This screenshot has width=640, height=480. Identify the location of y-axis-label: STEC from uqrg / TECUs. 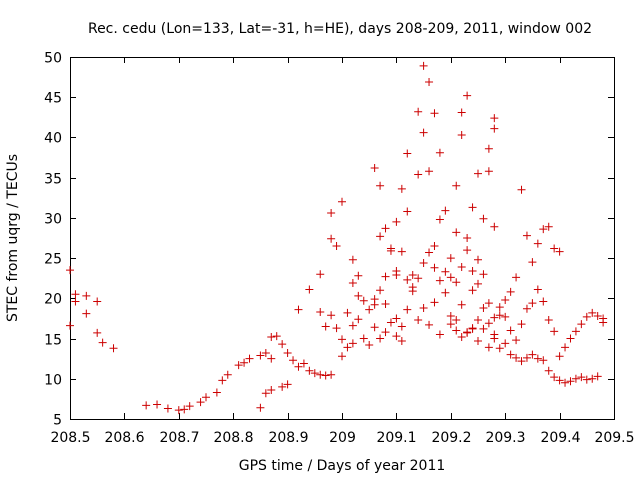
(13, 238).